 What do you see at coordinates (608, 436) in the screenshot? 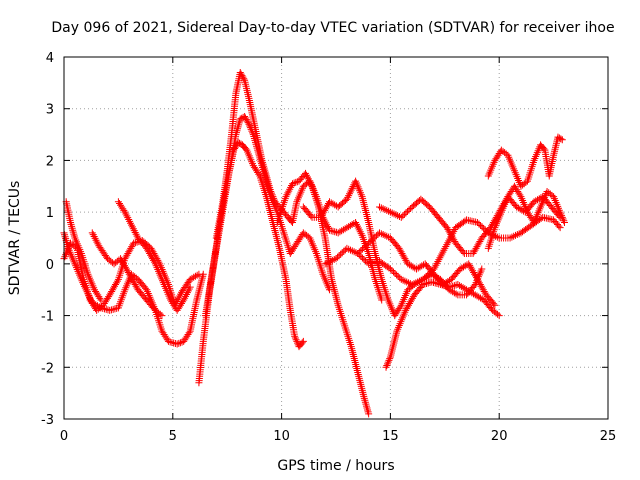
I see `x-tick-label: 25` at bounding box center [608, 436].